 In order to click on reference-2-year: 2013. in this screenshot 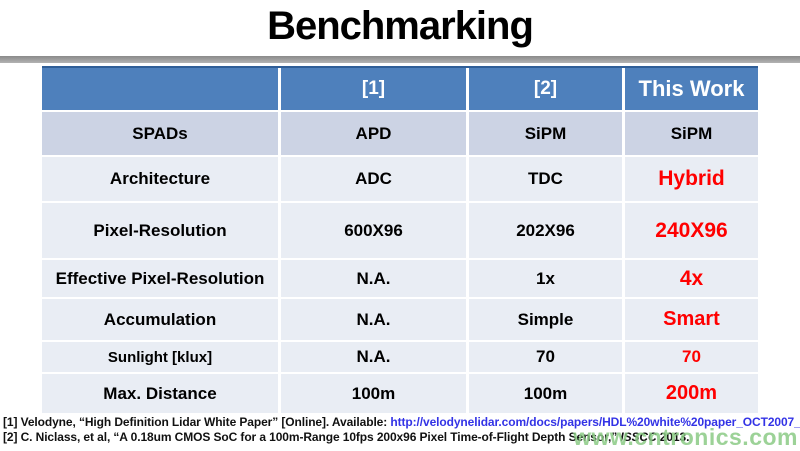, I will do `click(673, 436)`.